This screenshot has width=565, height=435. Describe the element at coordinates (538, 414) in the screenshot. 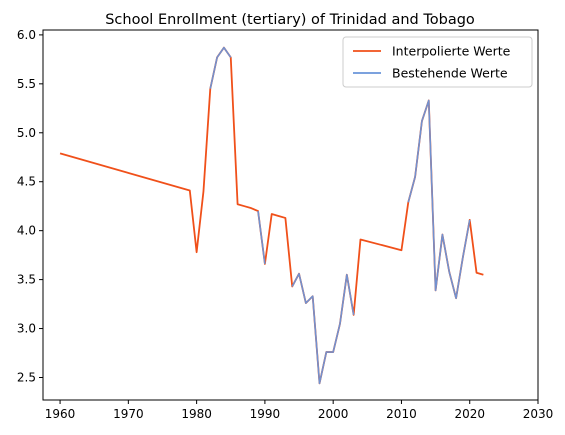

I see `x-tick-label: 2030` at that location.